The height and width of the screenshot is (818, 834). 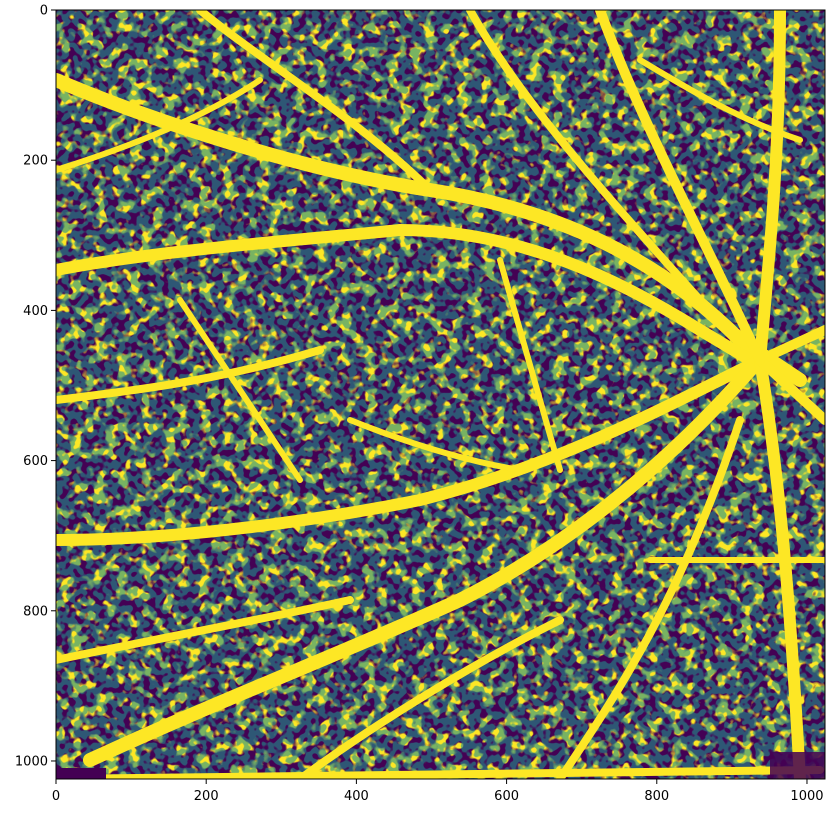 I want to click on dark-border-bottom-right, so click(x=797, y=765).